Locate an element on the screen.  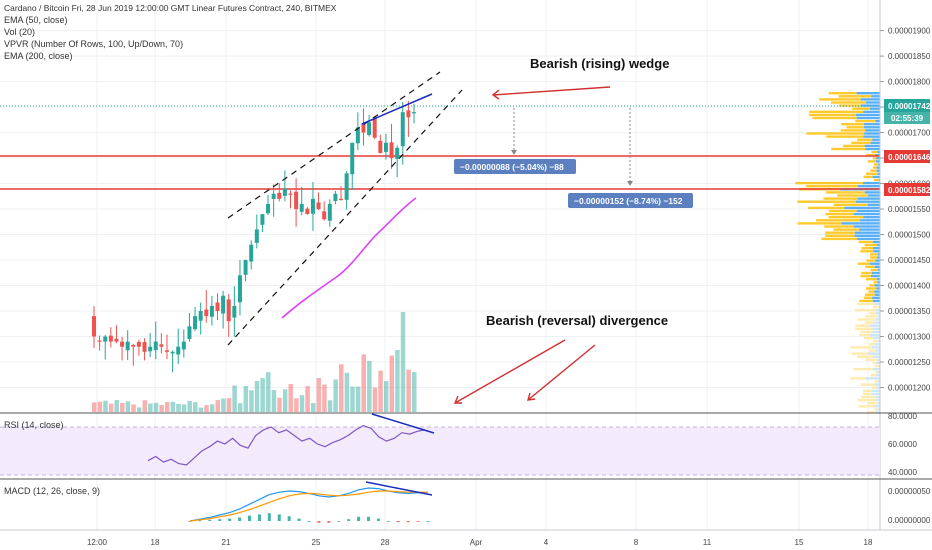
rsi-pane-label: RSI (14, close) is located at coordinates (34, 425).